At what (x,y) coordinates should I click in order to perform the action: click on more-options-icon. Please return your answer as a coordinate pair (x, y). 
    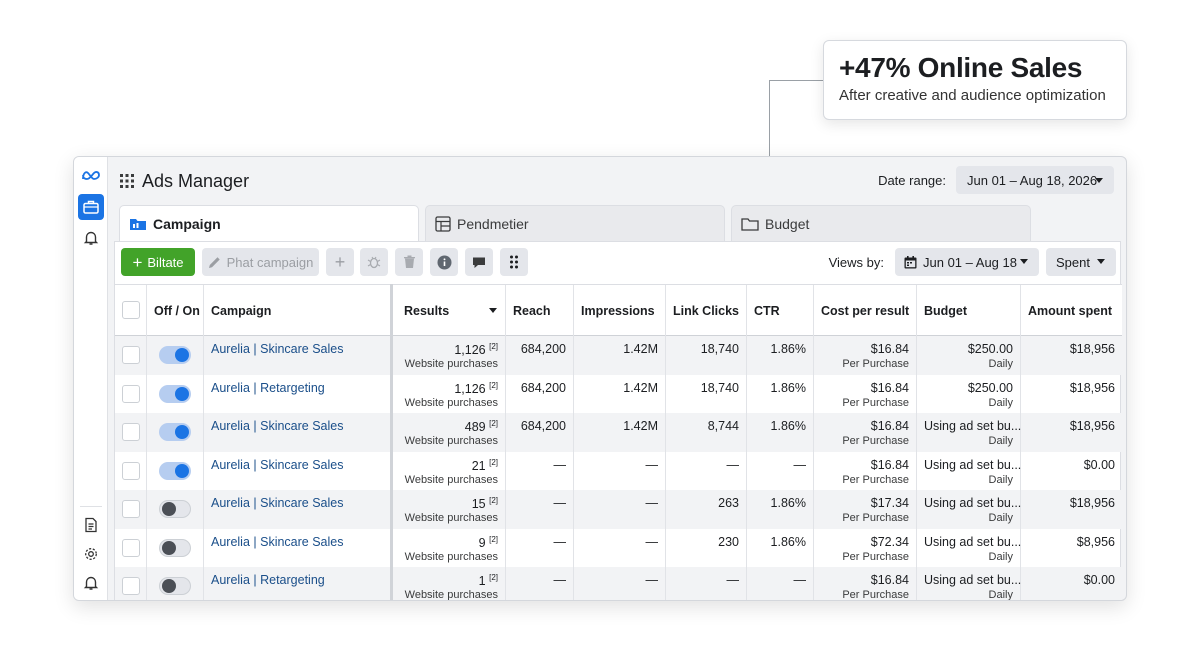
    Looking at the image, I should click on (514, 262).